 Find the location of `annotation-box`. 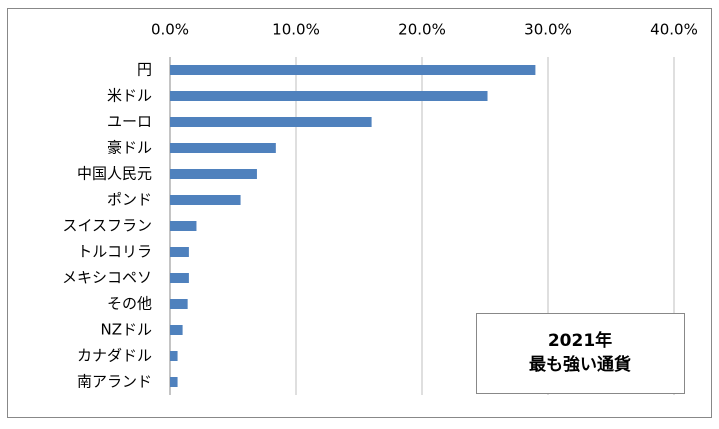

annotation-box is located at coordinates (580, 353).